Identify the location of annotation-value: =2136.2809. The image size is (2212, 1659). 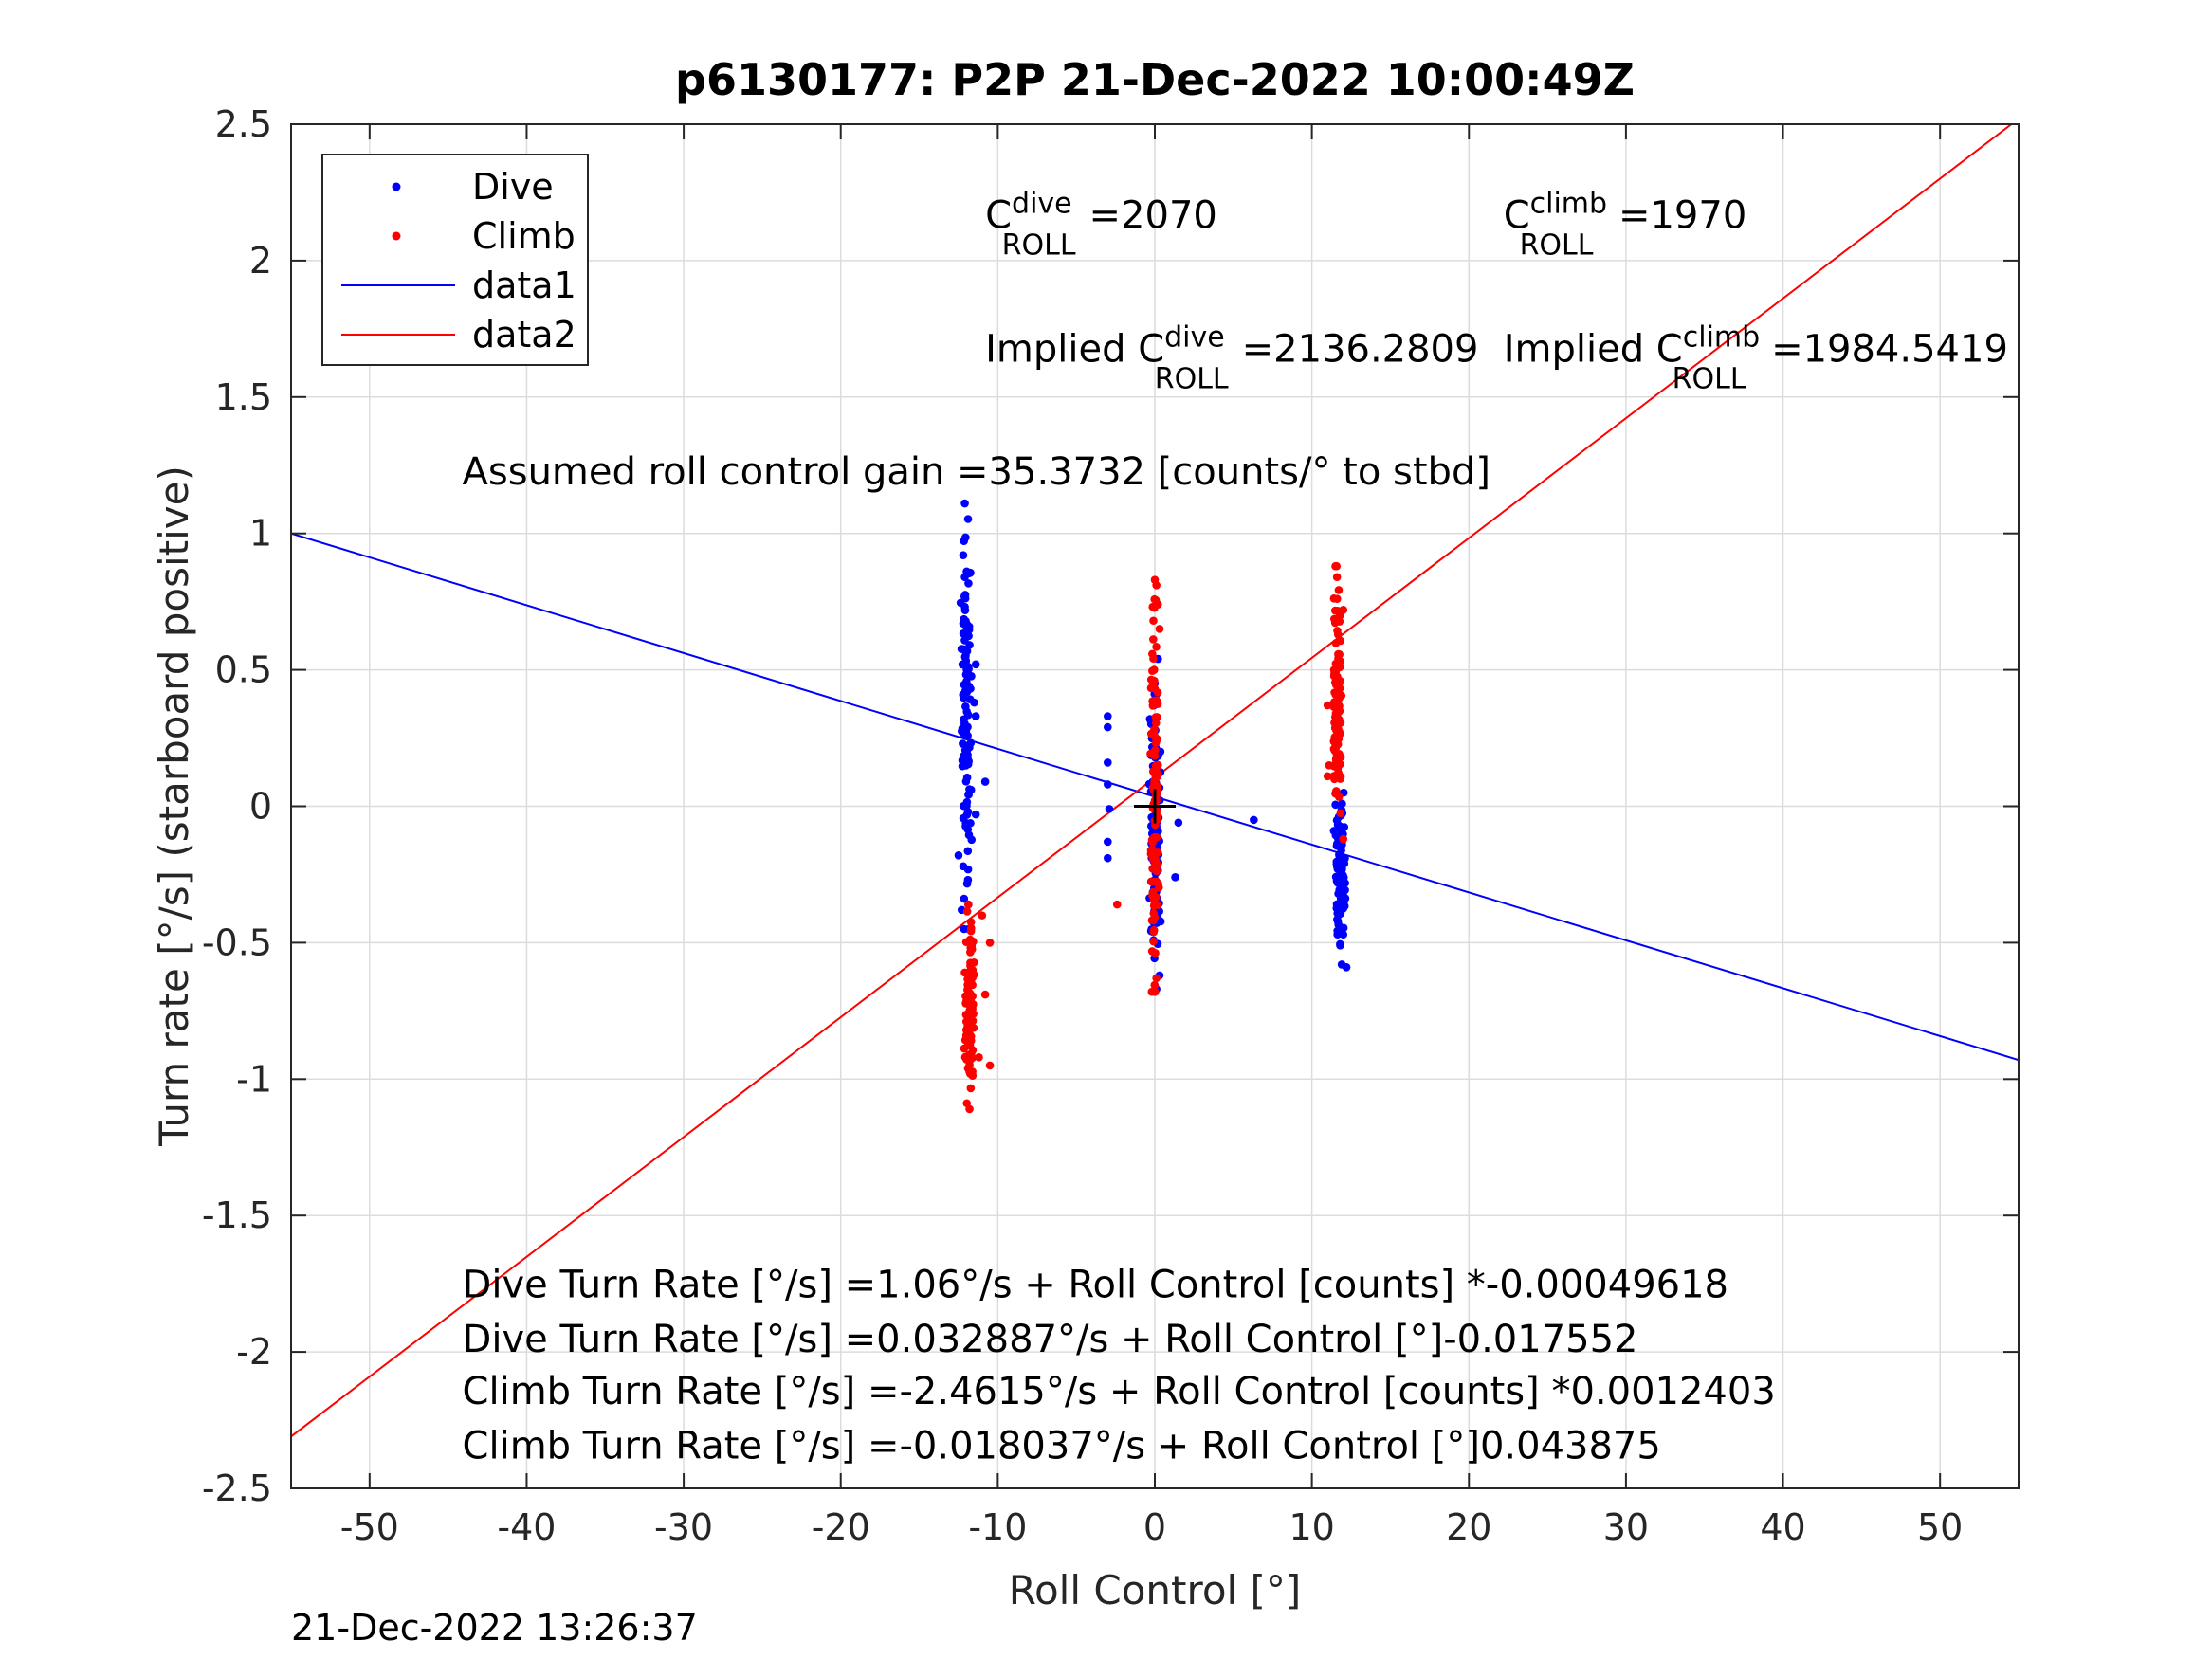
(1360, 349).